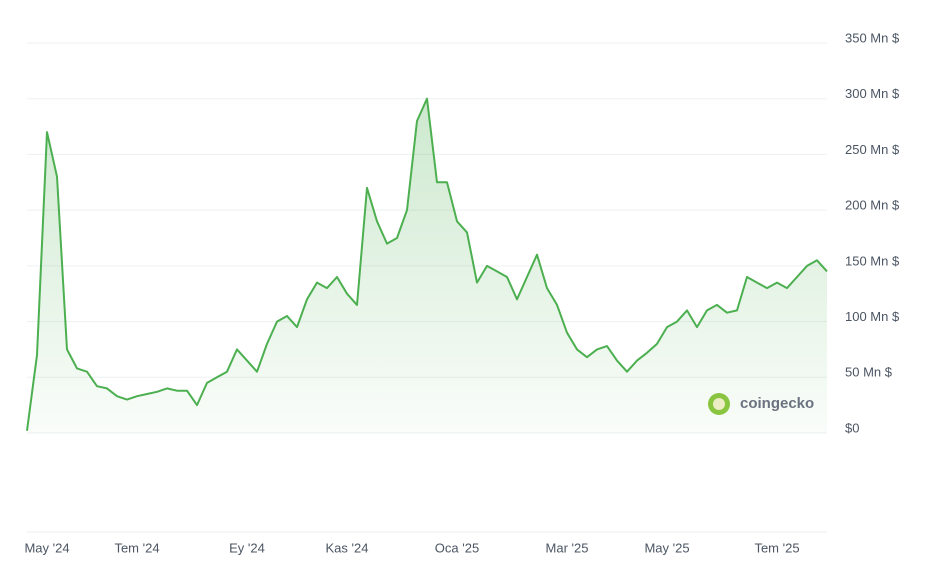 The height and width of the screenshot is (576, 932). I want to click on y-tick-label: 50 Mn $, so click(869, 372).